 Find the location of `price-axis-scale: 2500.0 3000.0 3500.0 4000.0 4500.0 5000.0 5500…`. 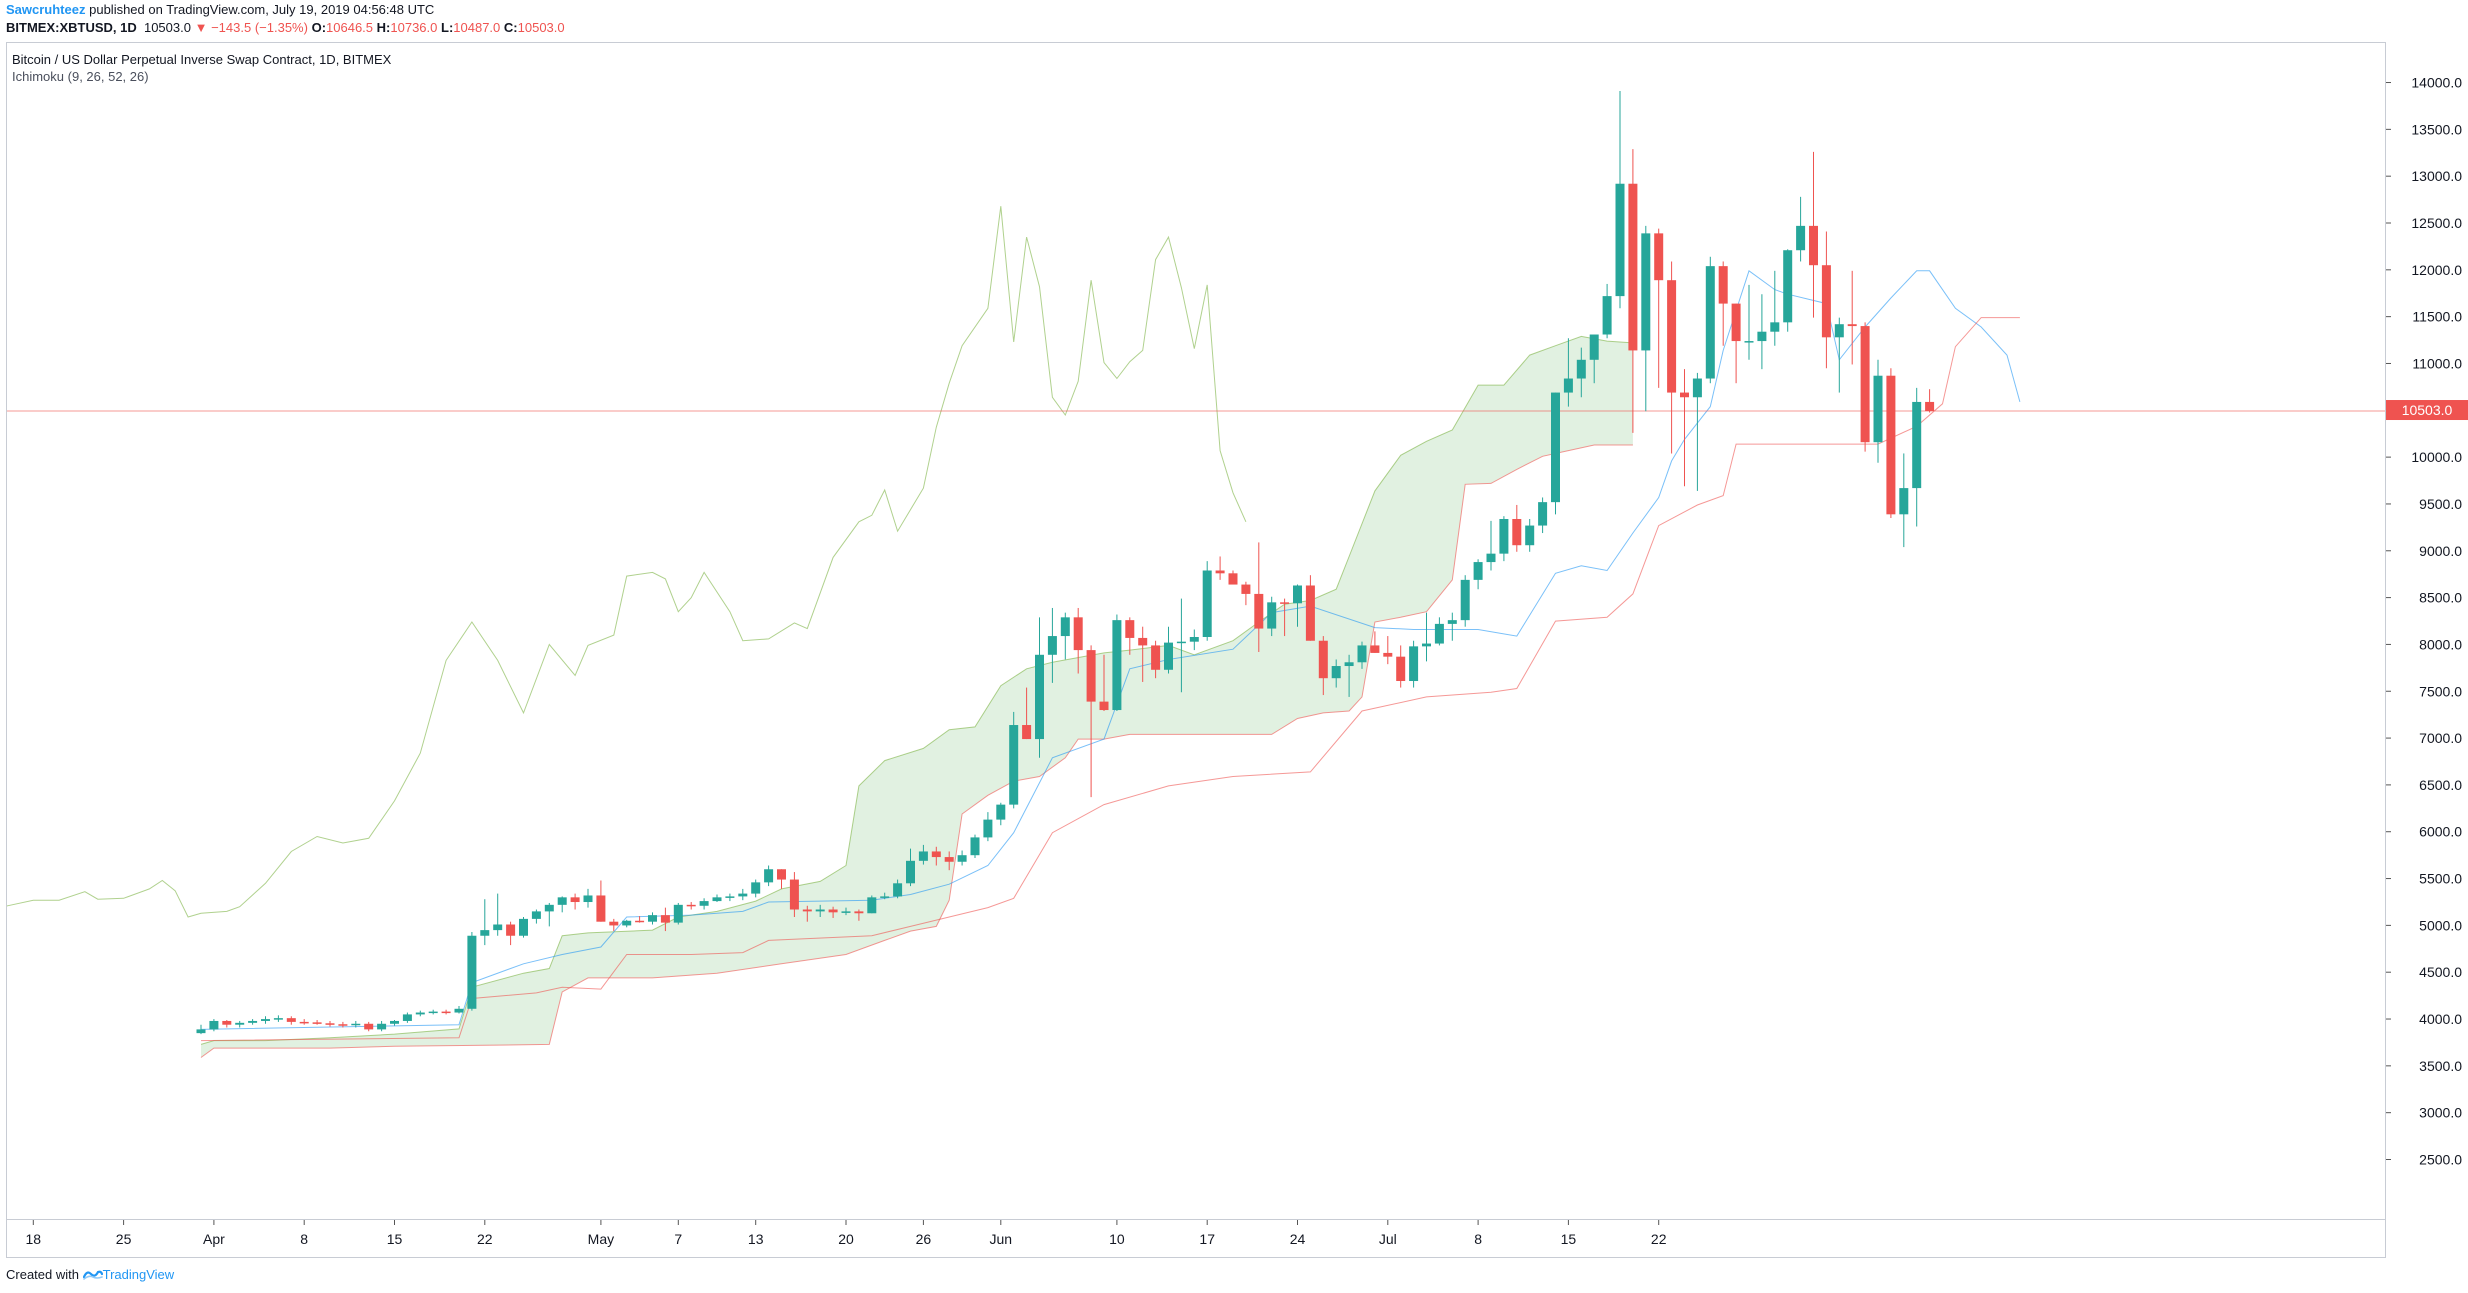

price-axis-scale: 2500.0 3000.0 3500.0 4000.0 4500.0 5000.0 5500… is located at coordinates (2427, 624).